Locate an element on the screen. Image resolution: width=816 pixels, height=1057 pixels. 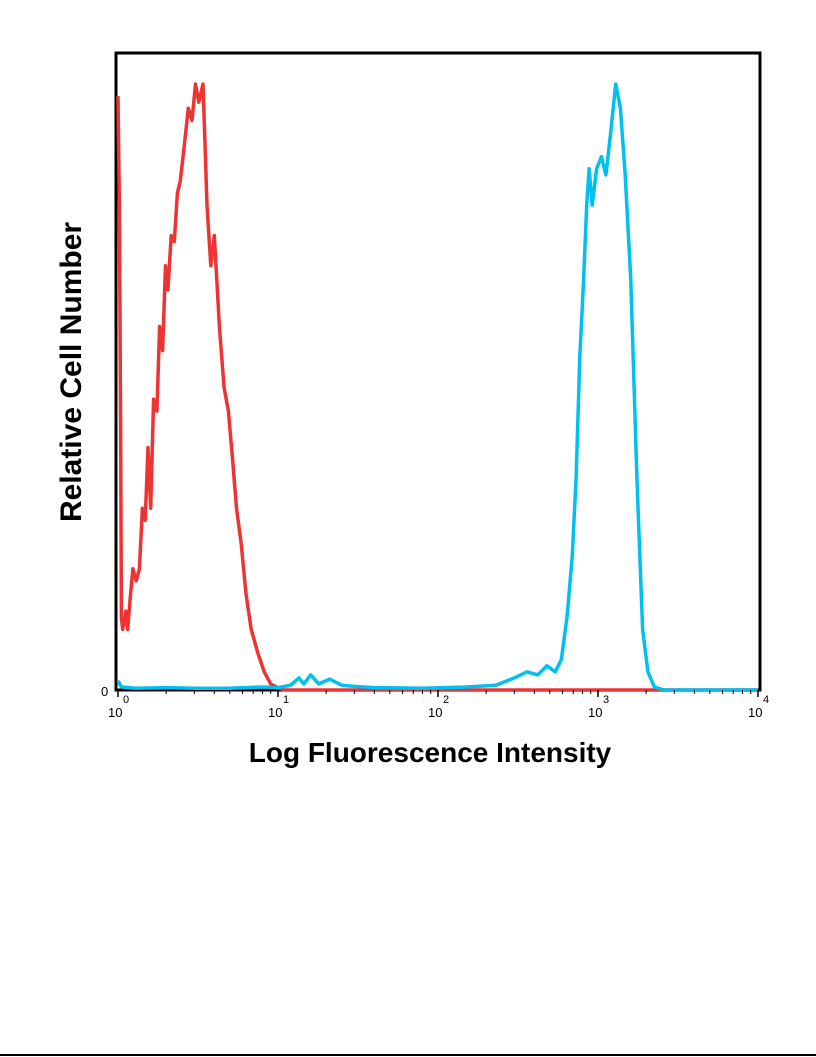
x-tick-label-exponent: 3 is located at coordinates (606, 700).